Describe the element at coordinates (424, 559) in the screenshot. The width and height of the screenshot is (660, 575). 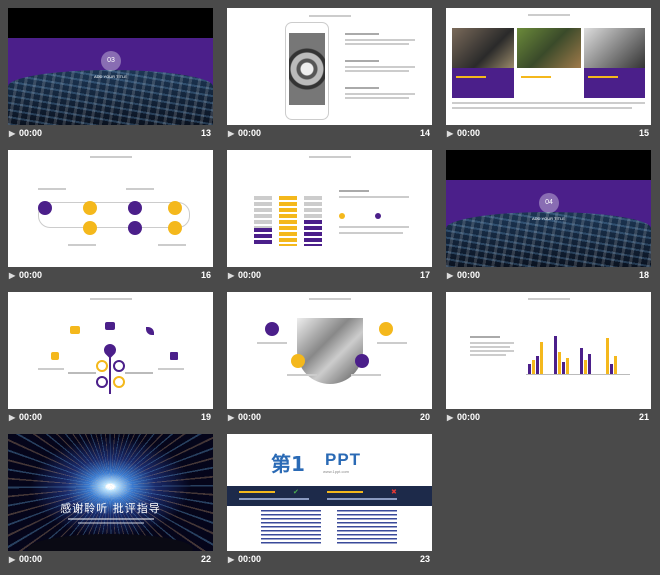
I see `slide-number: 23` at that location.